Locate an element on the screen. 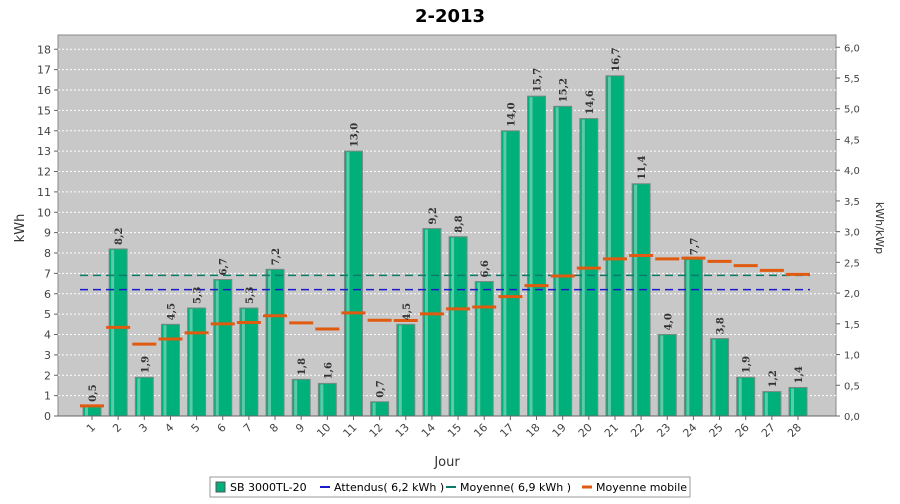 The height and width of the screenshot is (504, 900). x-tick-label: 6 is located at coordinates (222, 428).